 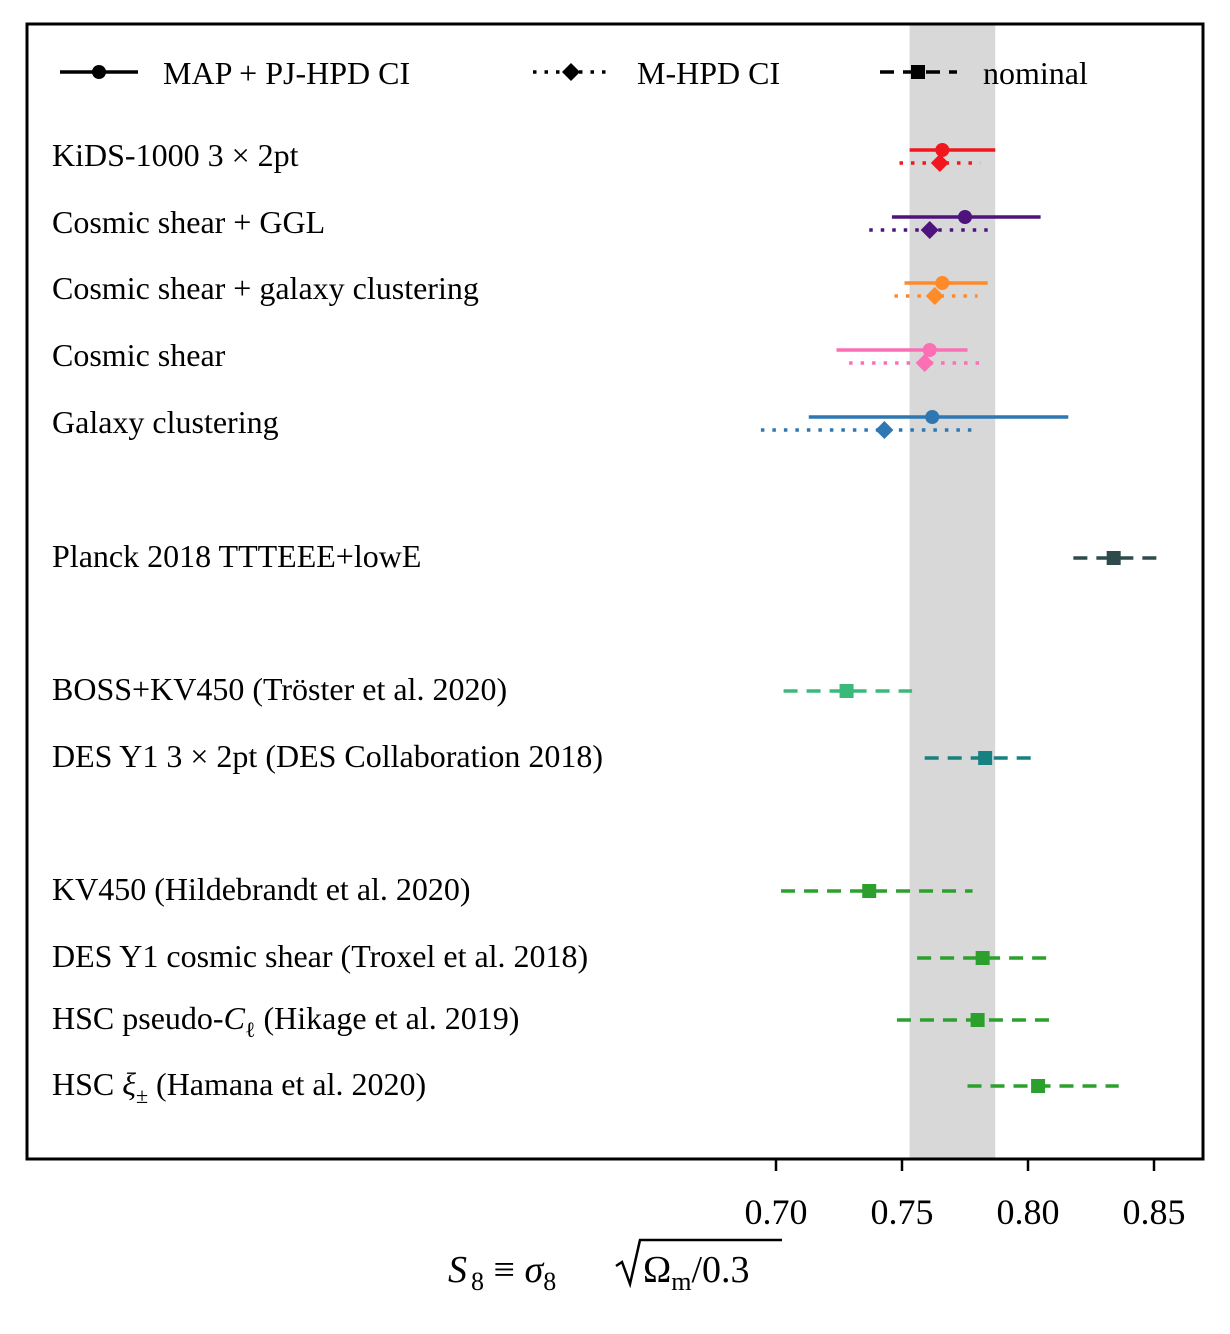 I want to click on x-axis-title-radicand: Ωm/0.3, so click(x=696, y=1272).